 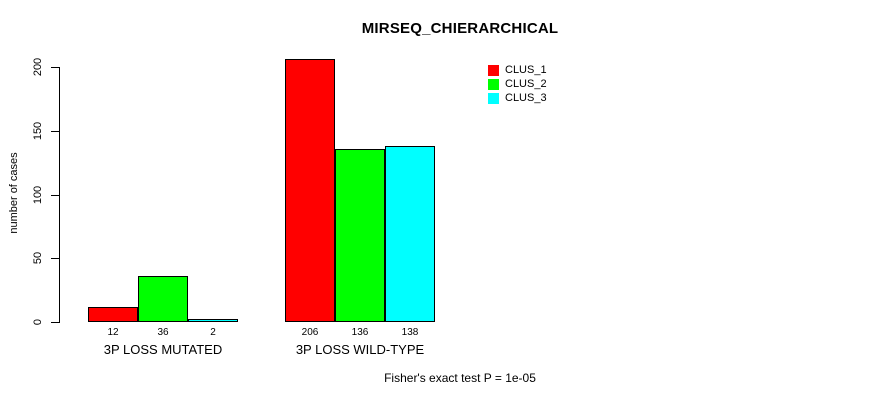 I want to click on legend-item: CLUS_3, so click(x=517, y=98).